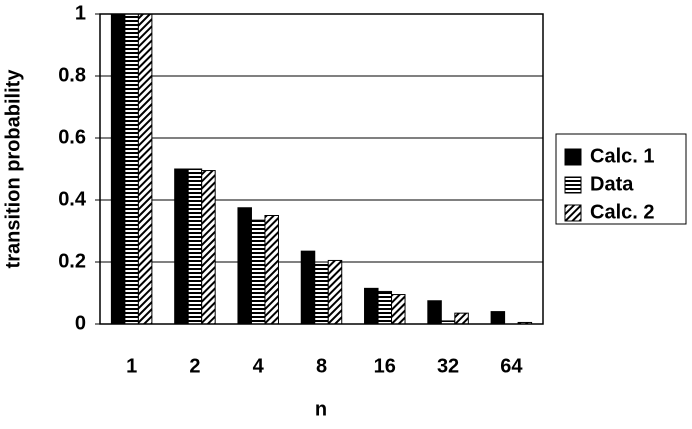 The height and width of the screenshot is (429, 692). What do you see at coordinates (131, 366) in the screenshot?
I see `x-tick-label: 1` at bounding box center [131, 366].